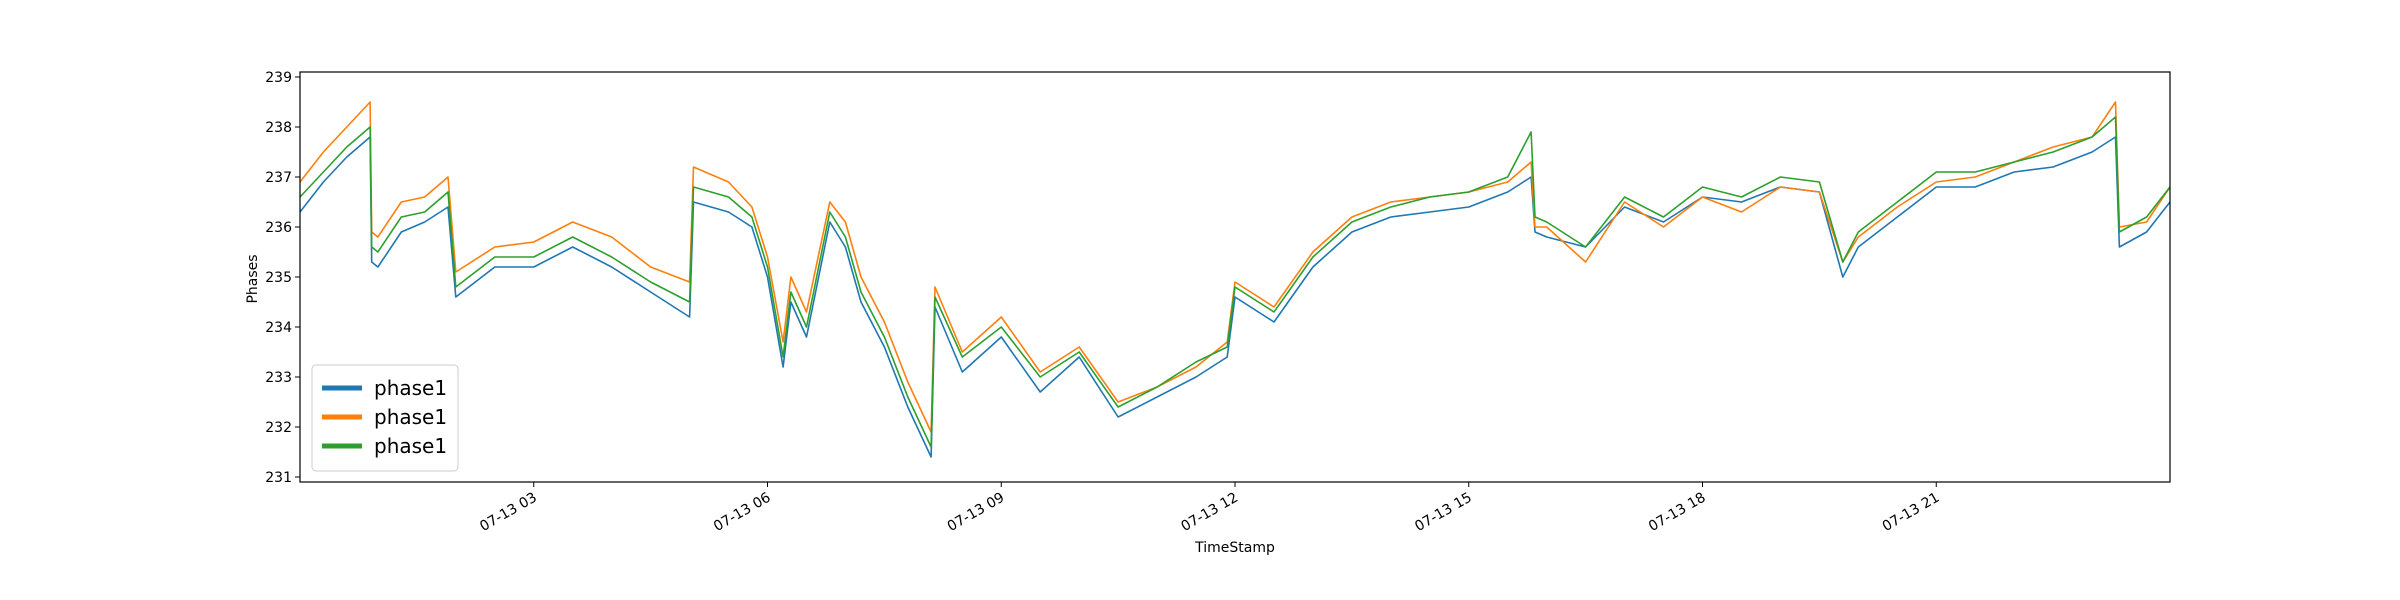  What do you see at coordinates (742, 512) in the screenshot?
I see `x-tick-label: 07-13 06` at bounding box center [742, 512].